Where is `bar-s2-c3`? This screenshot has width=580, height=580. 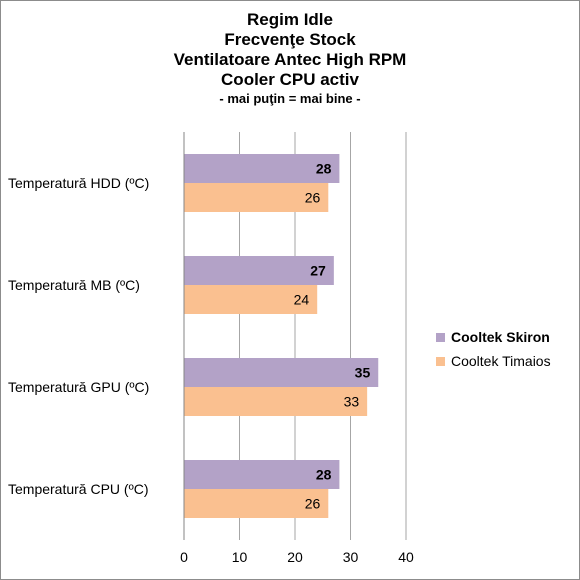
bar-s2-c3 is located at coordinates (256, 503).